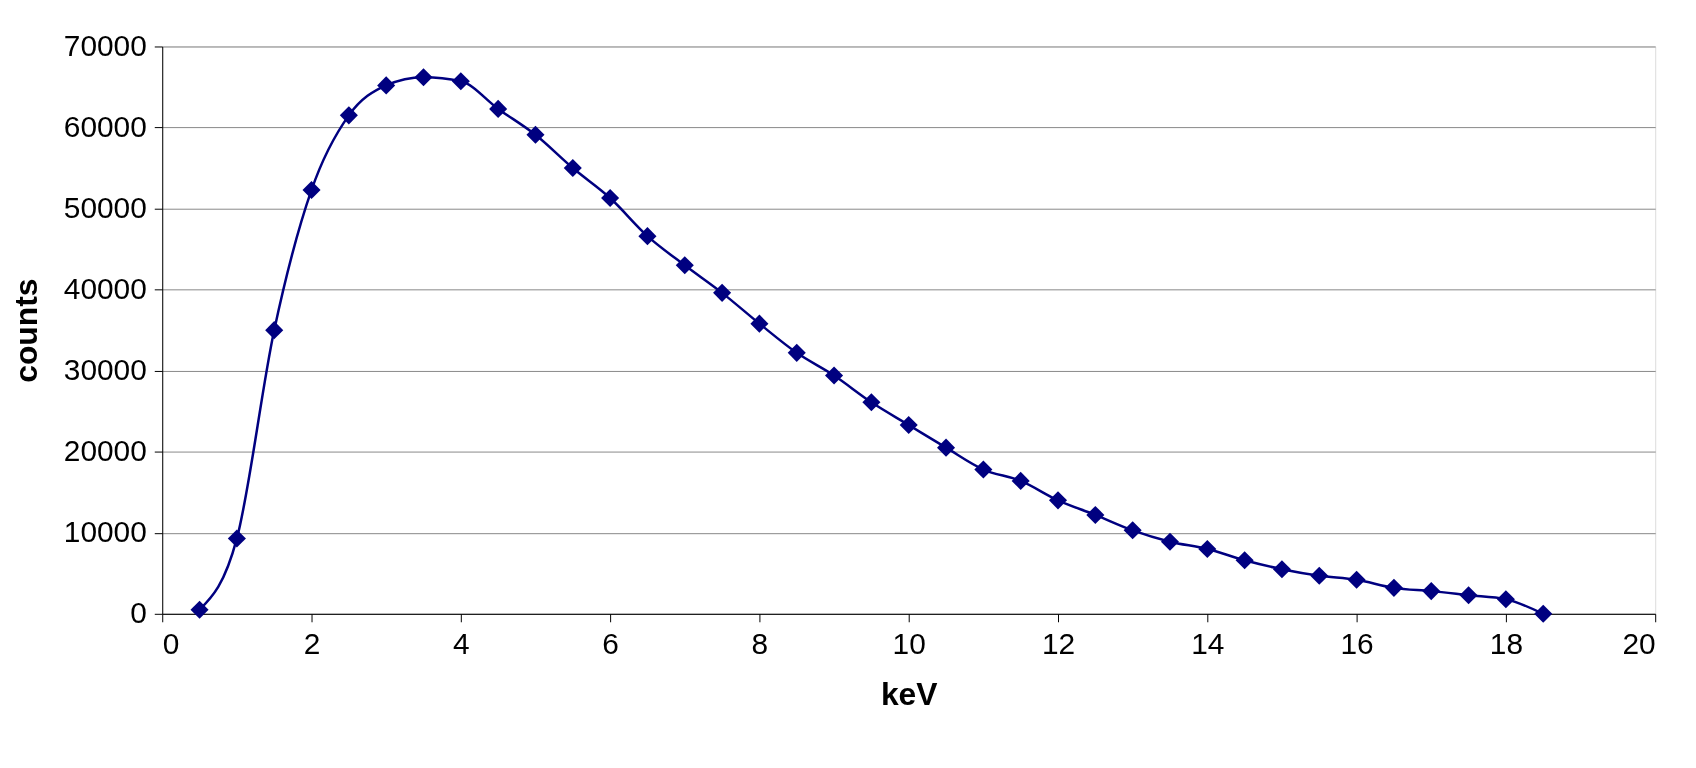  Describe the element at coordinates (610, 644) in the screenshot. I see `x-tick-label: 6` at that location.